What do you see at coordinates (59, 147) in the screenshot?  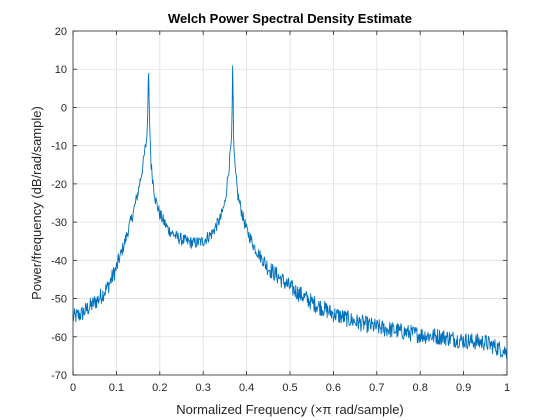 I see `y-tick-label: -10` at bounding box center [59, 147].